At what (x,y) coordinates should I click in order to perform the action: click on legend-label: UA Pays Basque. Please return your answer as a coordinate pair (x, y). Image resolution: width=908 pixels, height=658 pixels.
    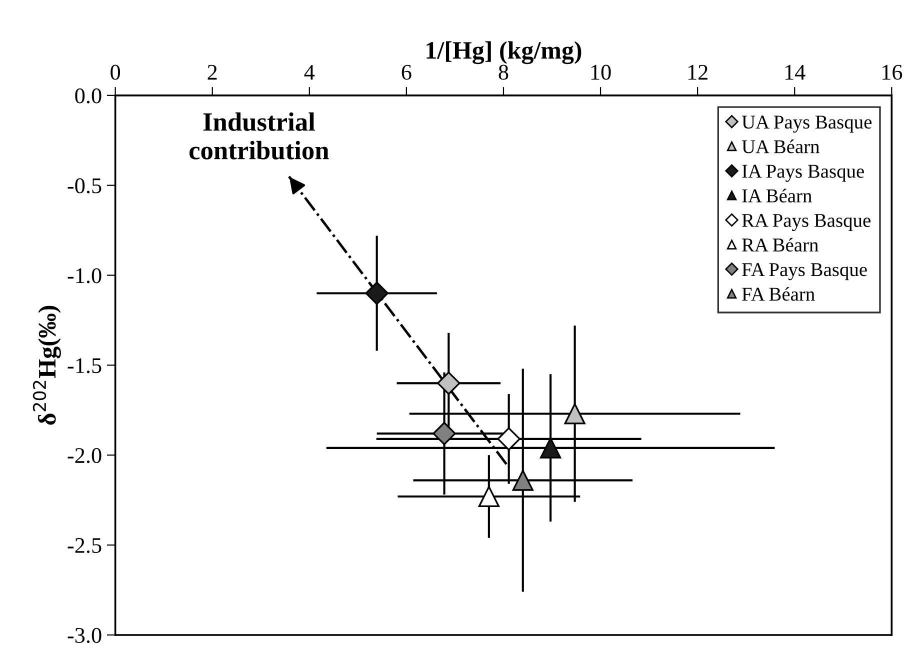
    Looking at the image, I should click on (807, 124).